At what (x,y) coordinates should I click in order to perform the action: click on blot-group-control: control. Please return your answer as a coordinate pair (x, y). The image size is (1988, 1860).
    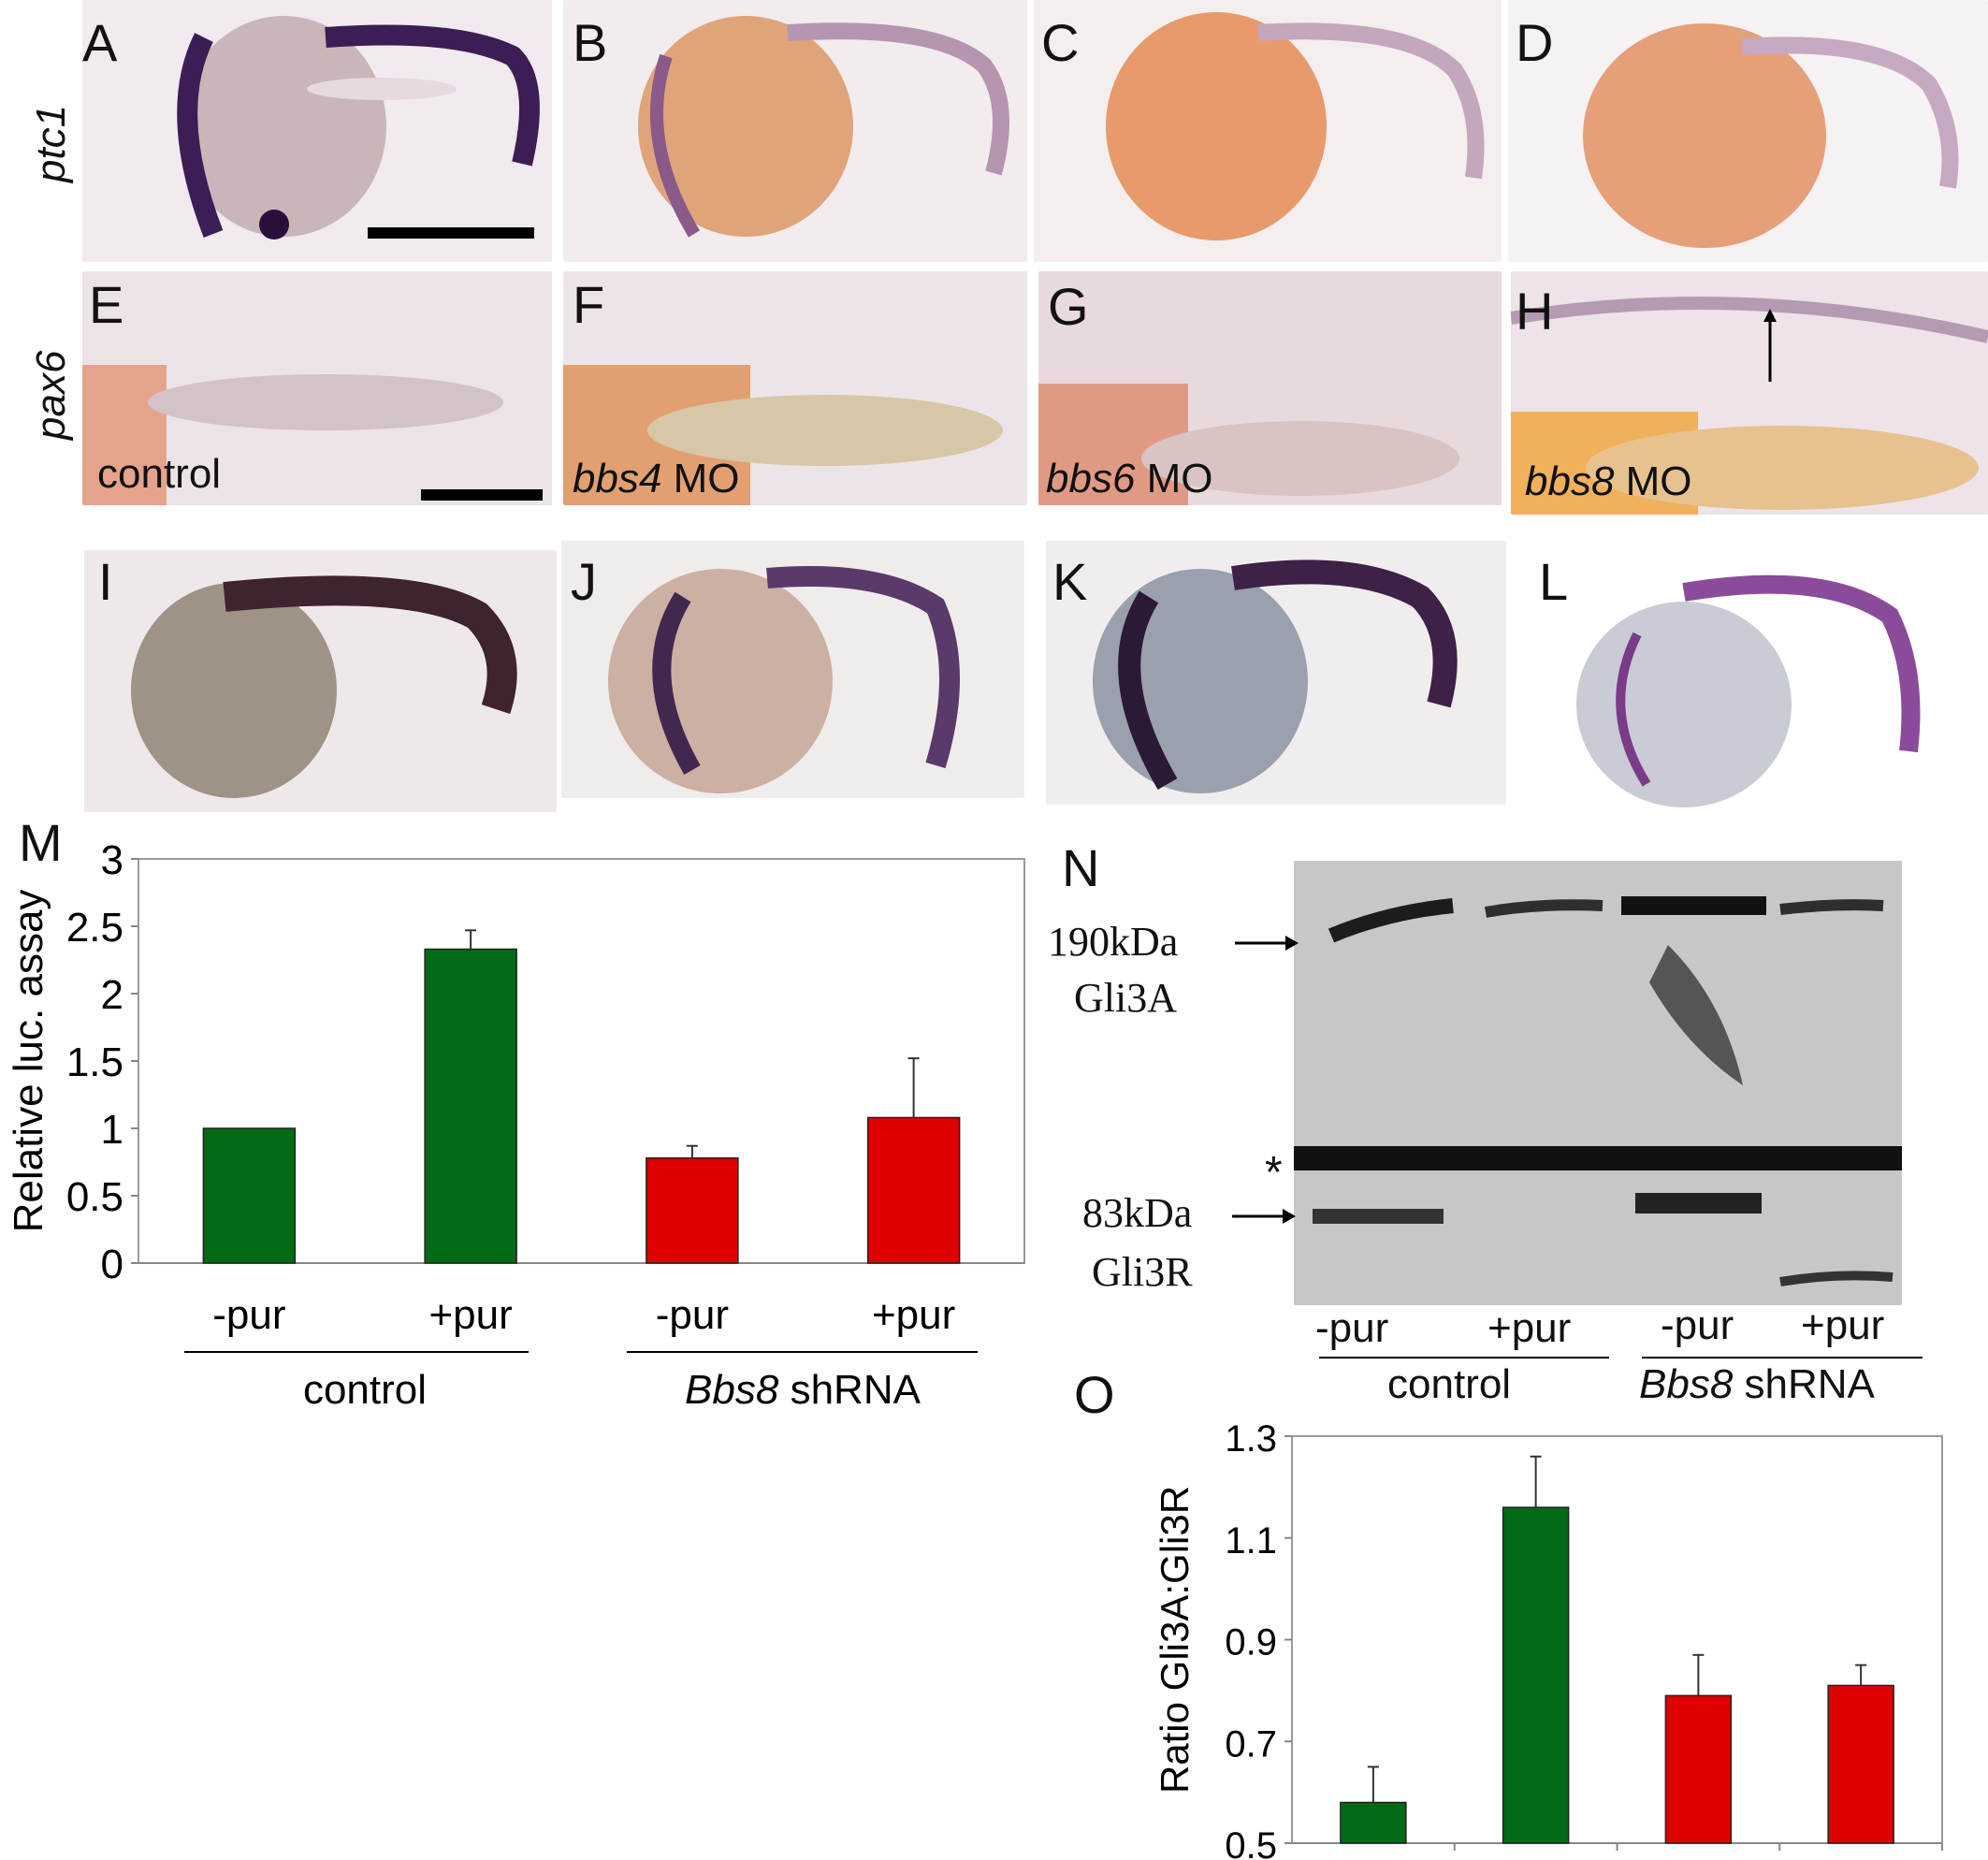
    Looking at the image, I should click on (1449, 1384).